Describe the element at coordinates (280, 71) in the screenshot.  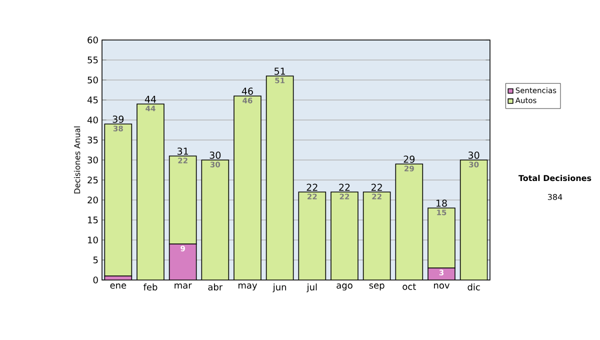
I see `total-label: 51` at that location.